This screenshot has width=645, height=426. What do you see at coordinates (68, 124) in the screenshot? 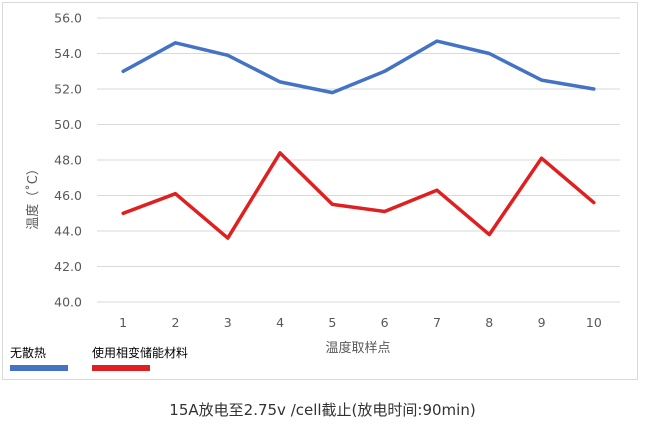
I see `y-tick-label: 50.0` at bounding box center [68, 124].